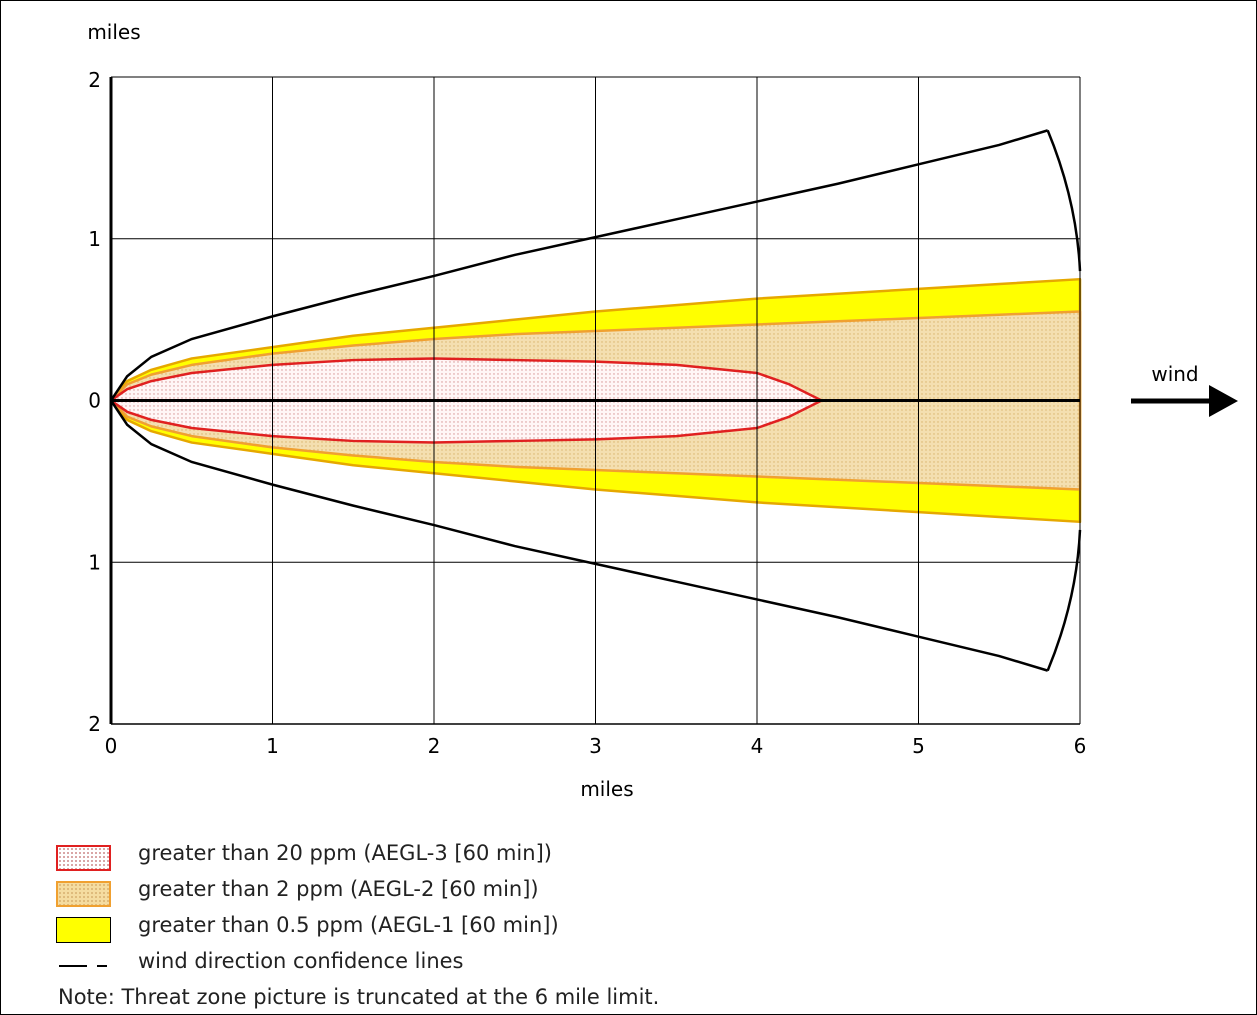 Image resolution: width=1257 pixels, height=1015 pixels. Describe the element at coordinates (113, 32) in the screenshot. I see `y-axis-title: miles` at that location.